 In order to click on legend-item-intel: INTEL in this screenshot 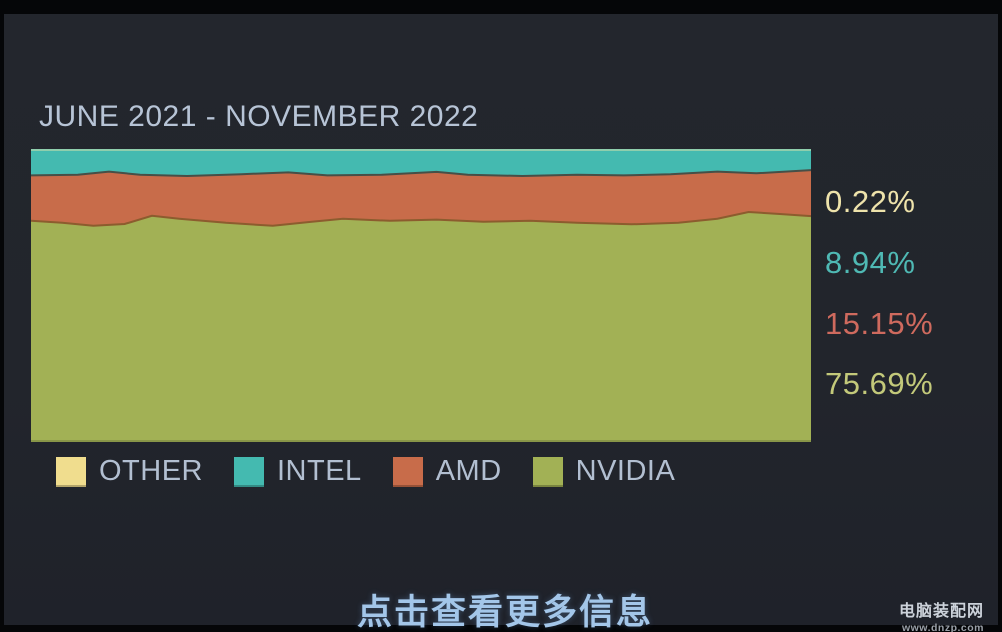, I will do `click(298, 471)`.